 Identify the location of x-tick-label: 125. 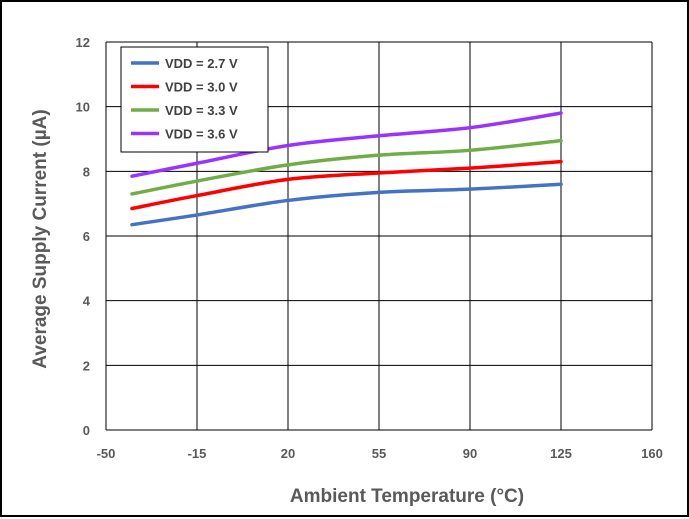
(561, 453).